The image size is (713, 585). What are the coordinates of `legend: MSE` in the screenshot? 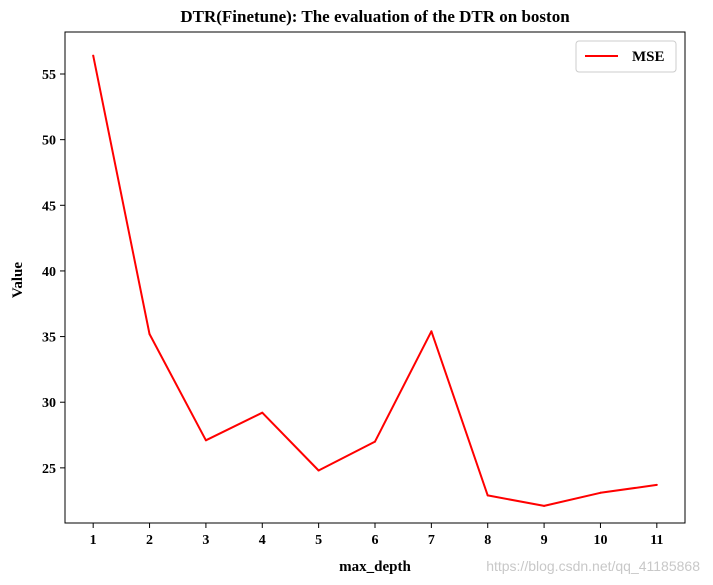 It's located at (626, 56).